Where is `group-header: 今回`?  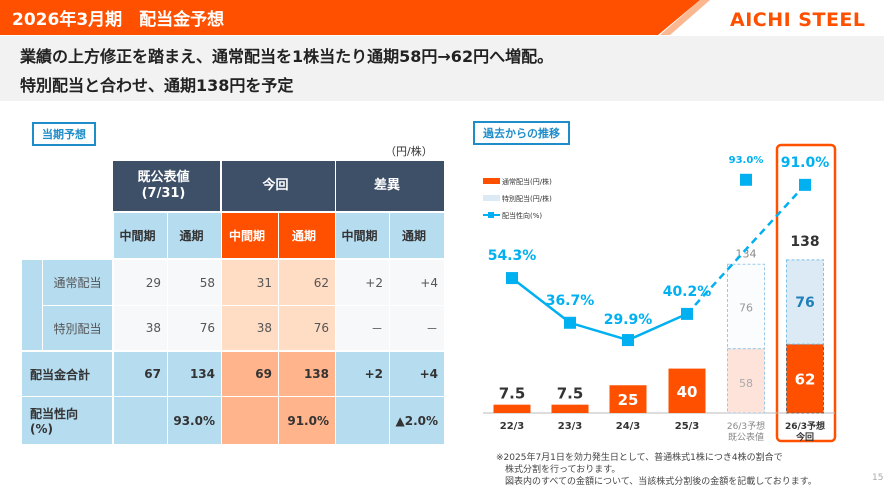 group-header: 今回 is located at coordinates (278, 186).